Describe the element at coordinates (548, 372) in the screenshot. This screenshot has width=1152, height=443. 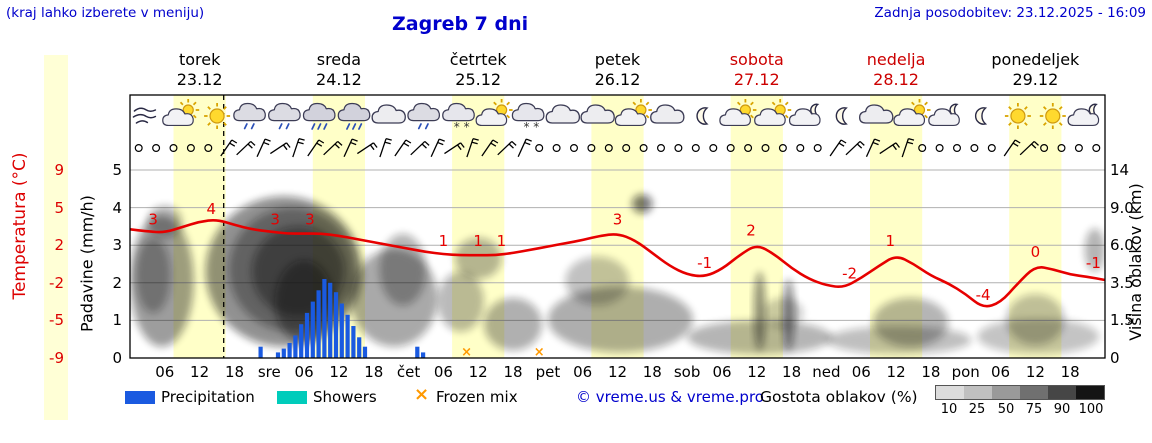
I see `svg-text: pet` at that location.